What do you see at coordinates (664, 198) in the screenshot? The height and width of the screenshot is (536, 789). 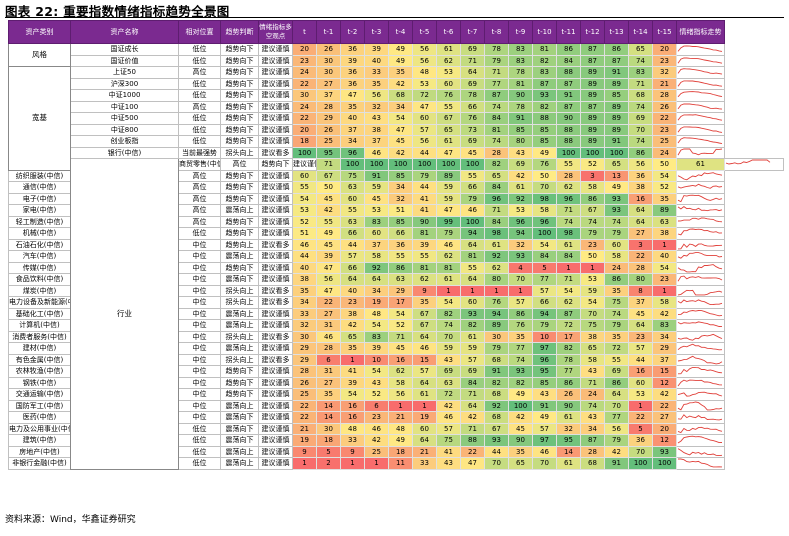 I see `value-cell: 35` at bounding box center [664, 198].